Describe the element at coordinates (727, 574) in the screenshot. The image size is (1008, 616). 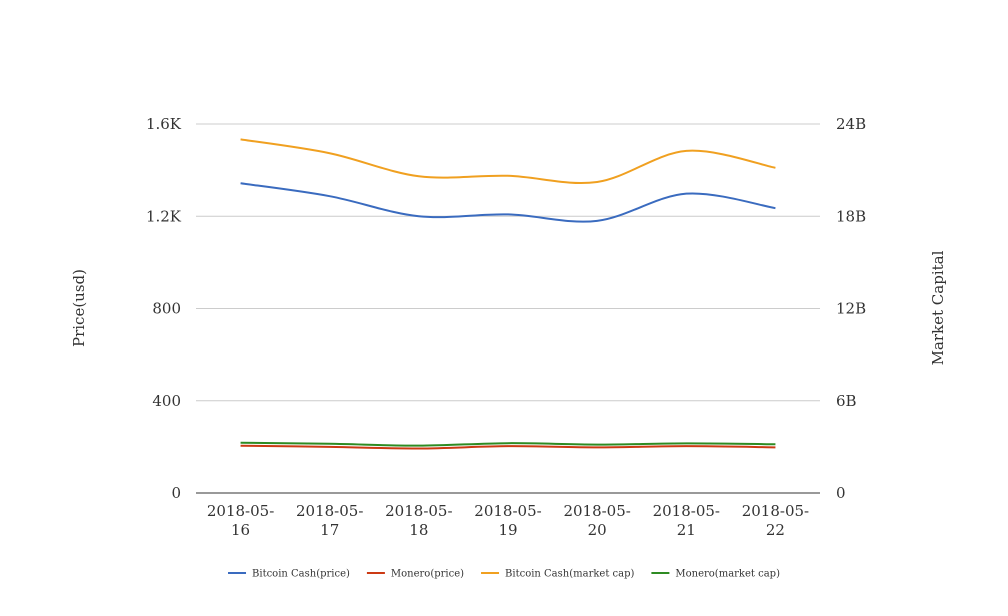
I see `legend-label: Monero(market cap)` at that location.